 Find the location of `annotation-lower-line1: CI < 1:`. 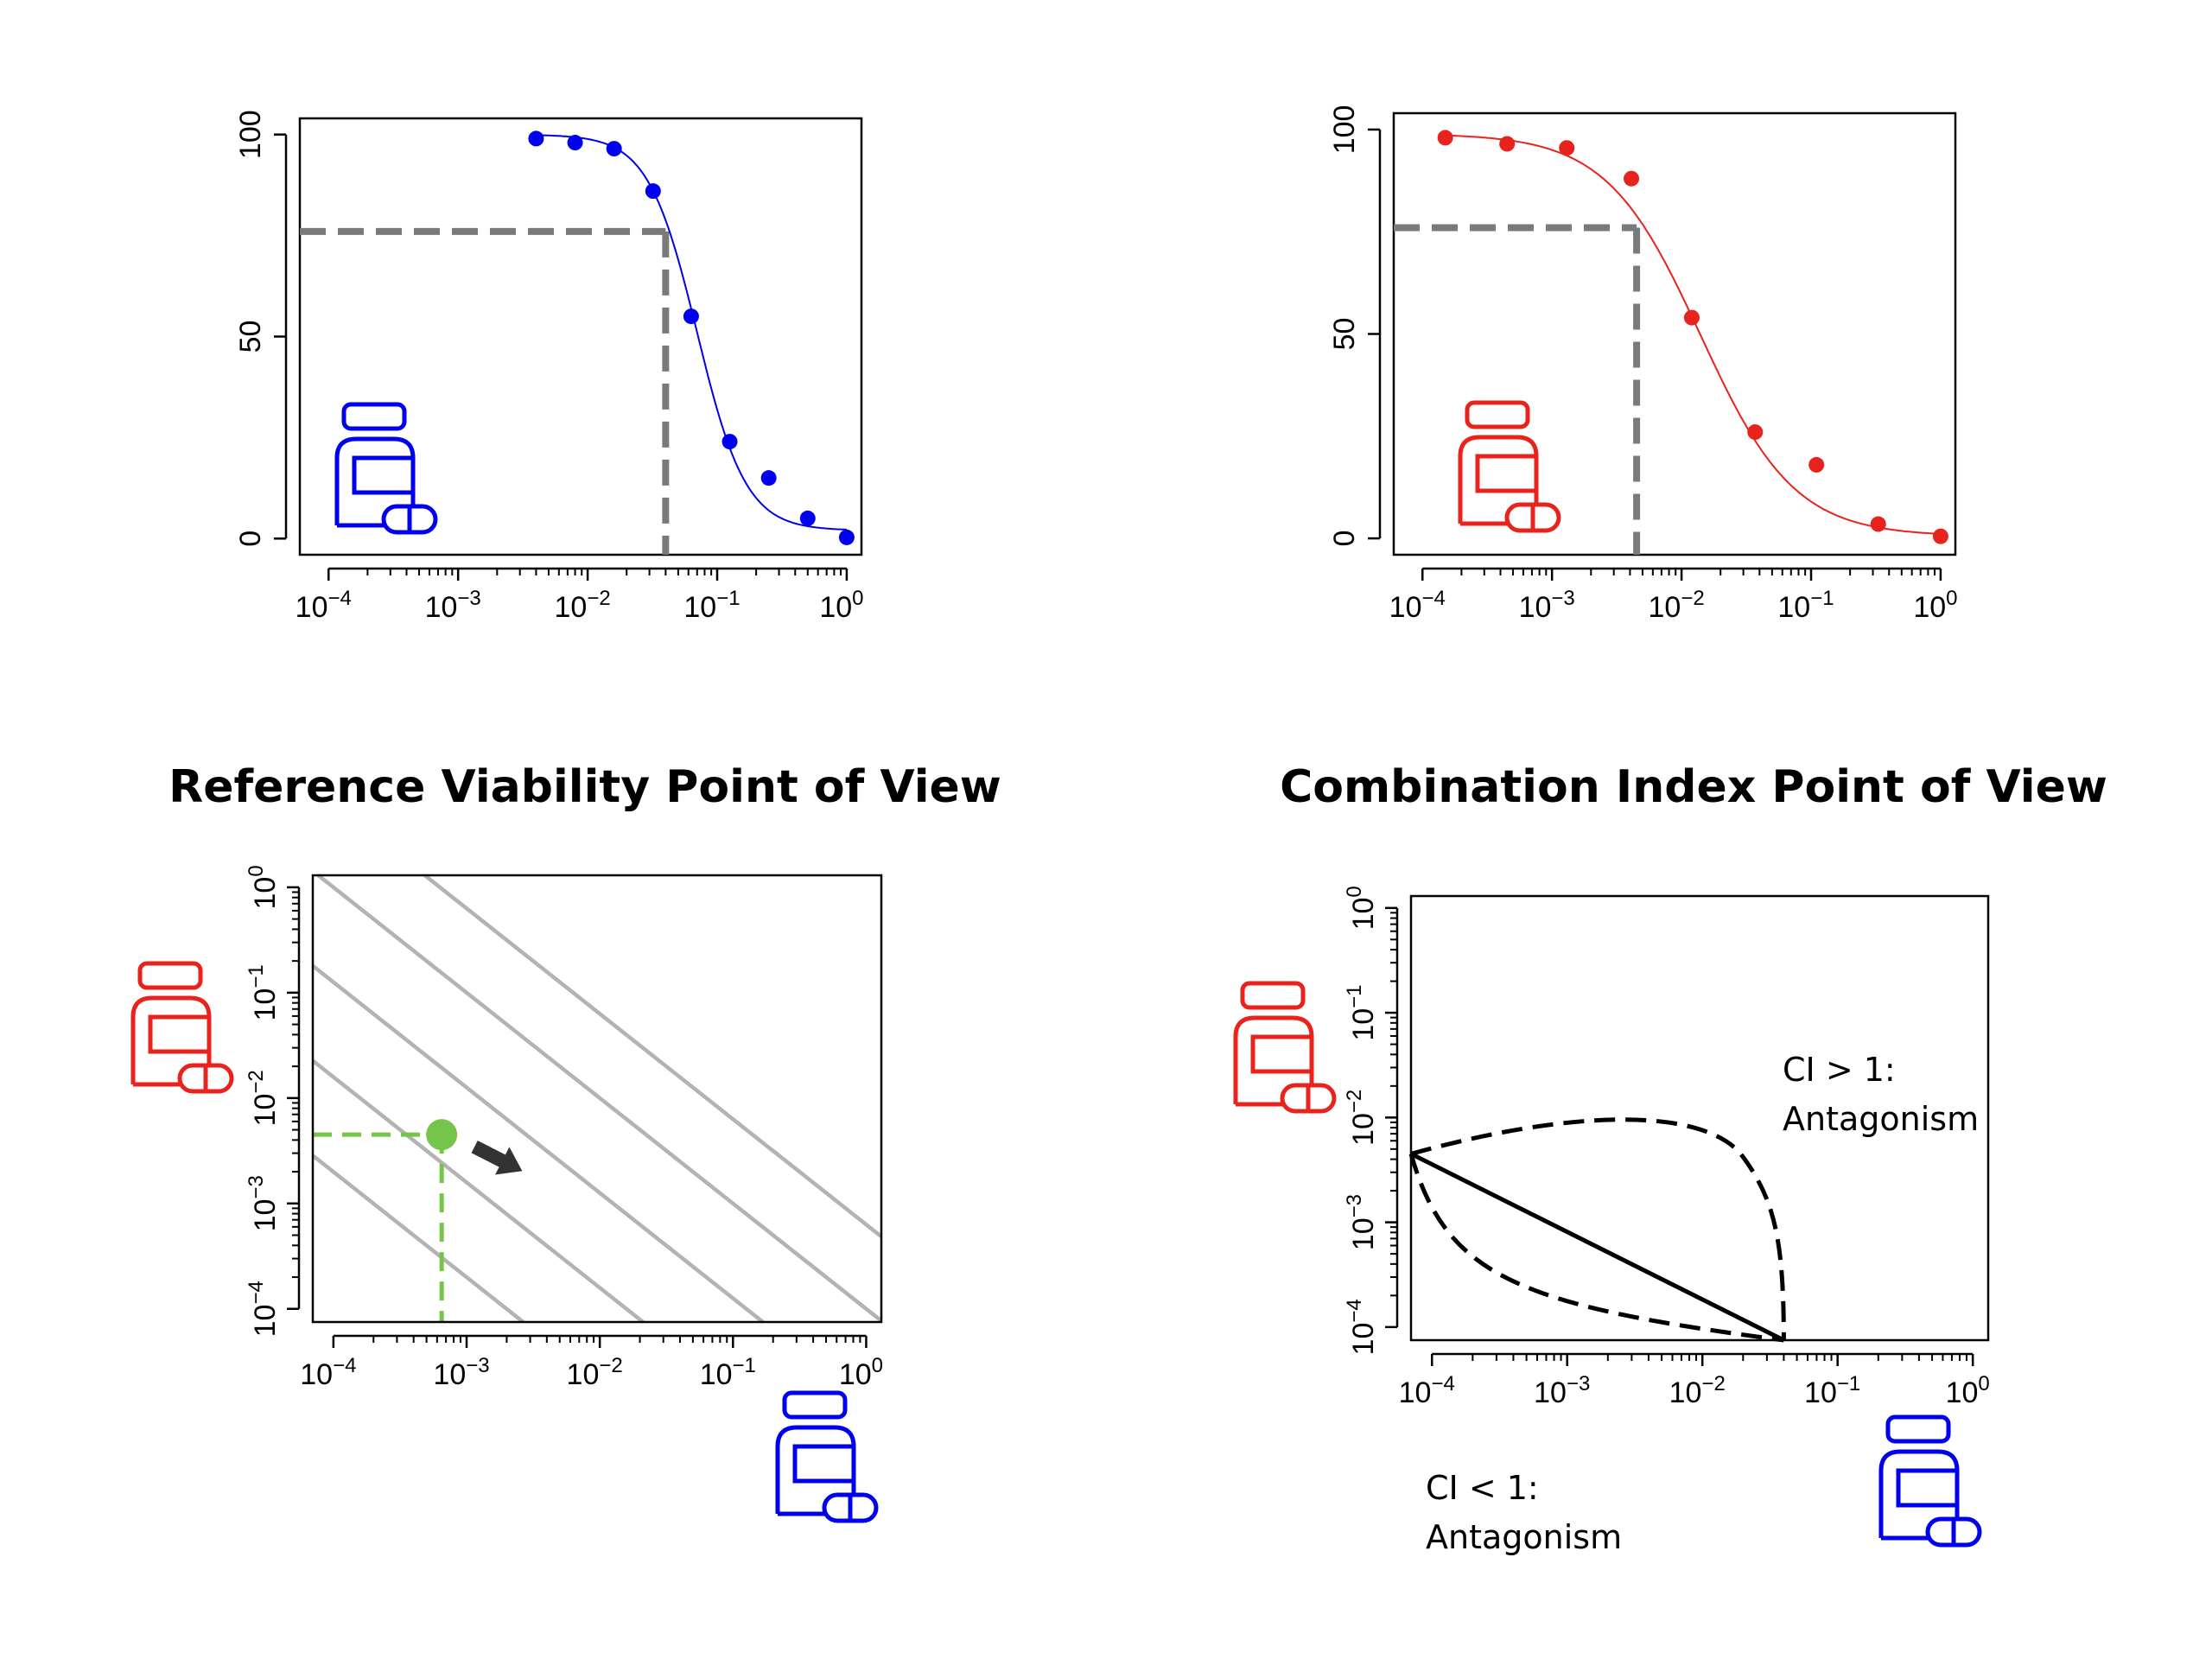

annotation-lower-line1: CI < 1: is located at coordinates (1482, 1488).